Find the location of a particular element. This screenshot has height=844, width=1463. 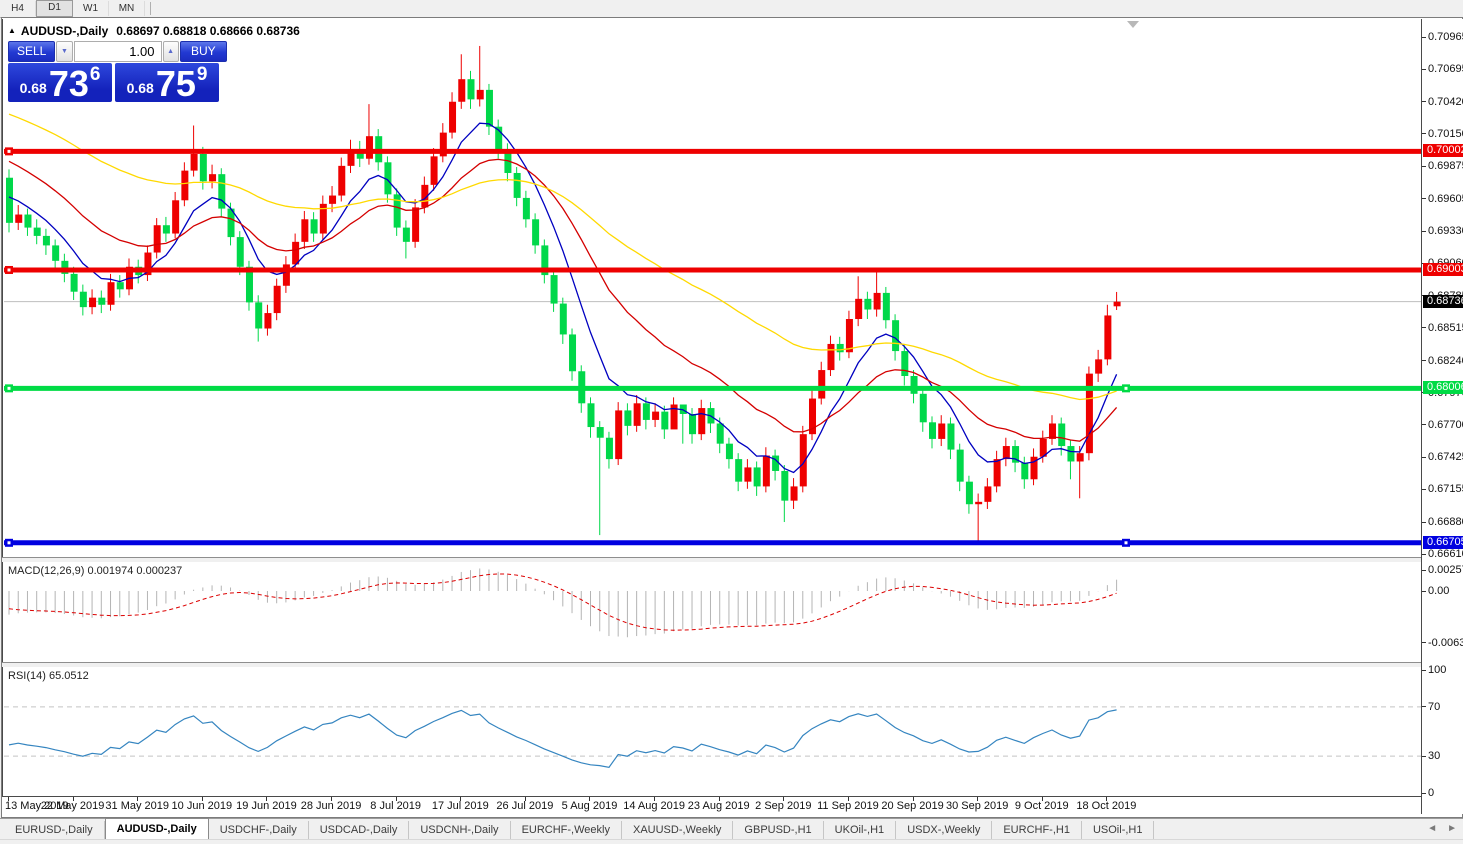

tab-gbpusd-h1: GBPUSD-,H1 is located at coordinates (778, 830).